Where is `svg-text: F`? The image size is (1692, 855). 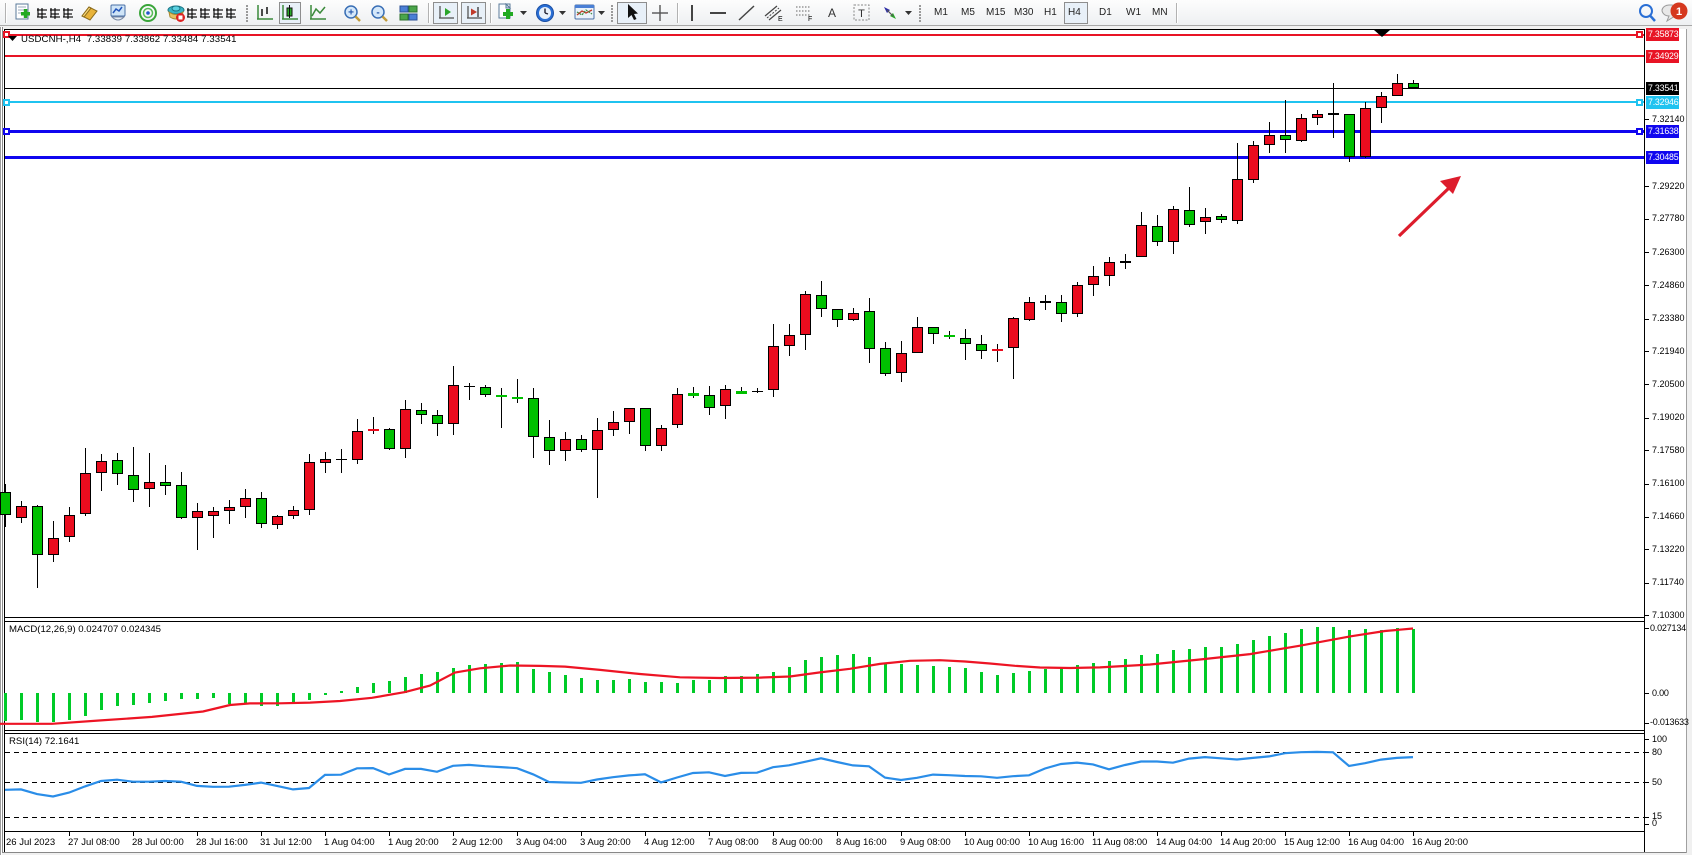 svg-text: F is located at coordinates (810, 19).